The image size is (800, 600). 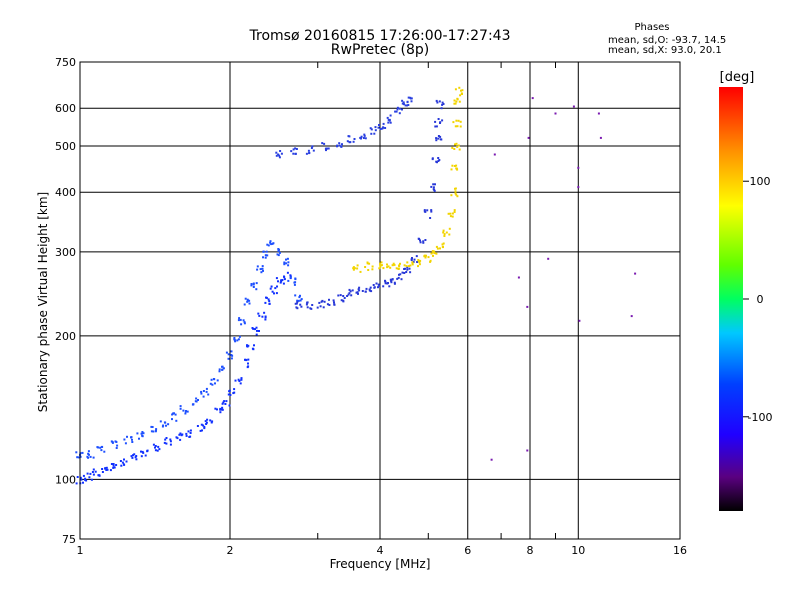 What do you see at coordinates (680, 550) in the screenshot?
I see `x-tick-label: 16` at bounding box center [680, 550].